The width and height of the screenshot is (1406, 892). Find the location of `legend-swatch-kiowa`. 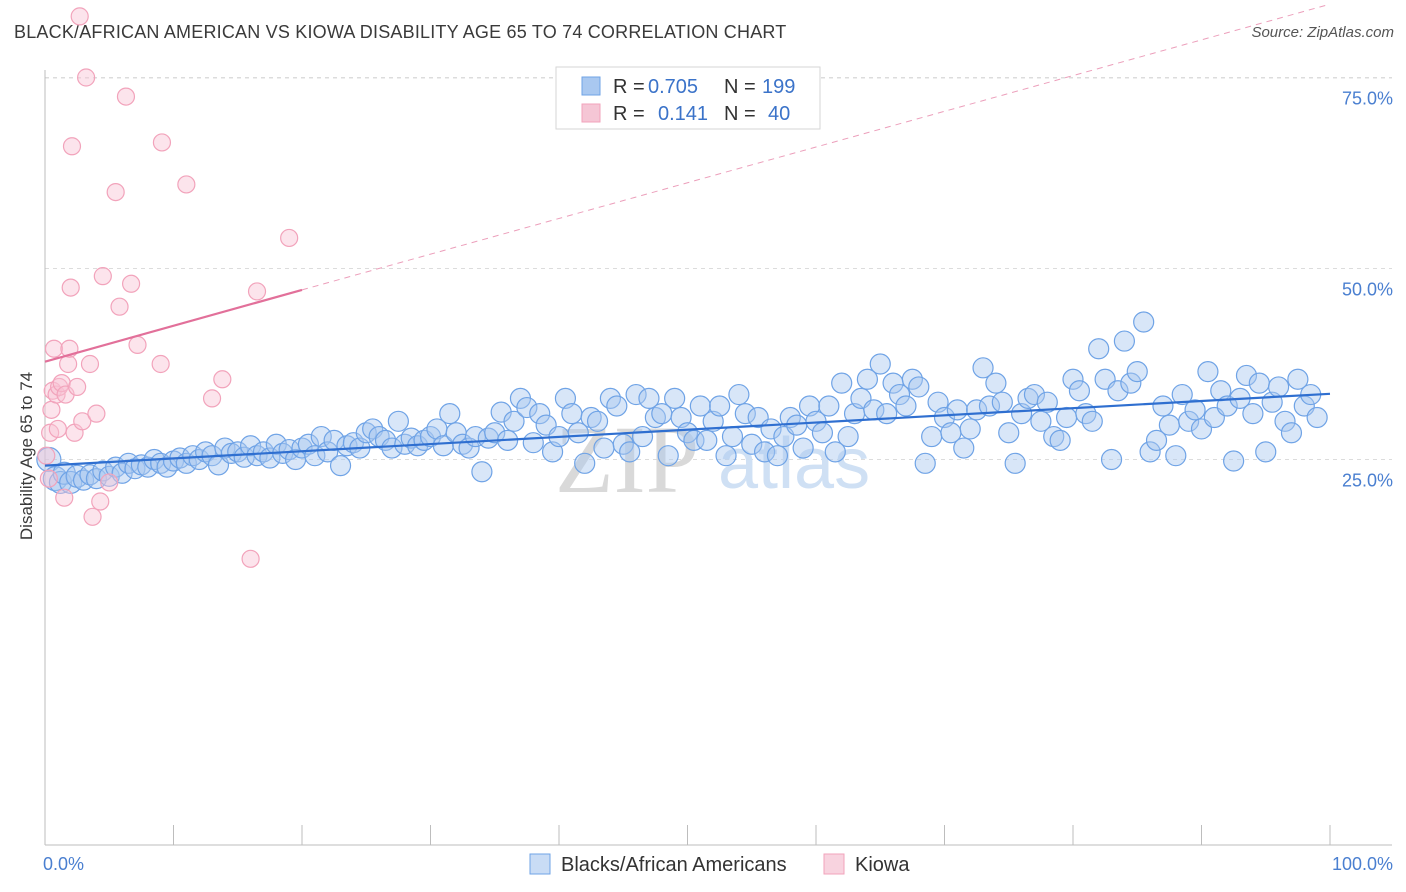

legend-swatch-kiowa is located at coordinates (591, 113).